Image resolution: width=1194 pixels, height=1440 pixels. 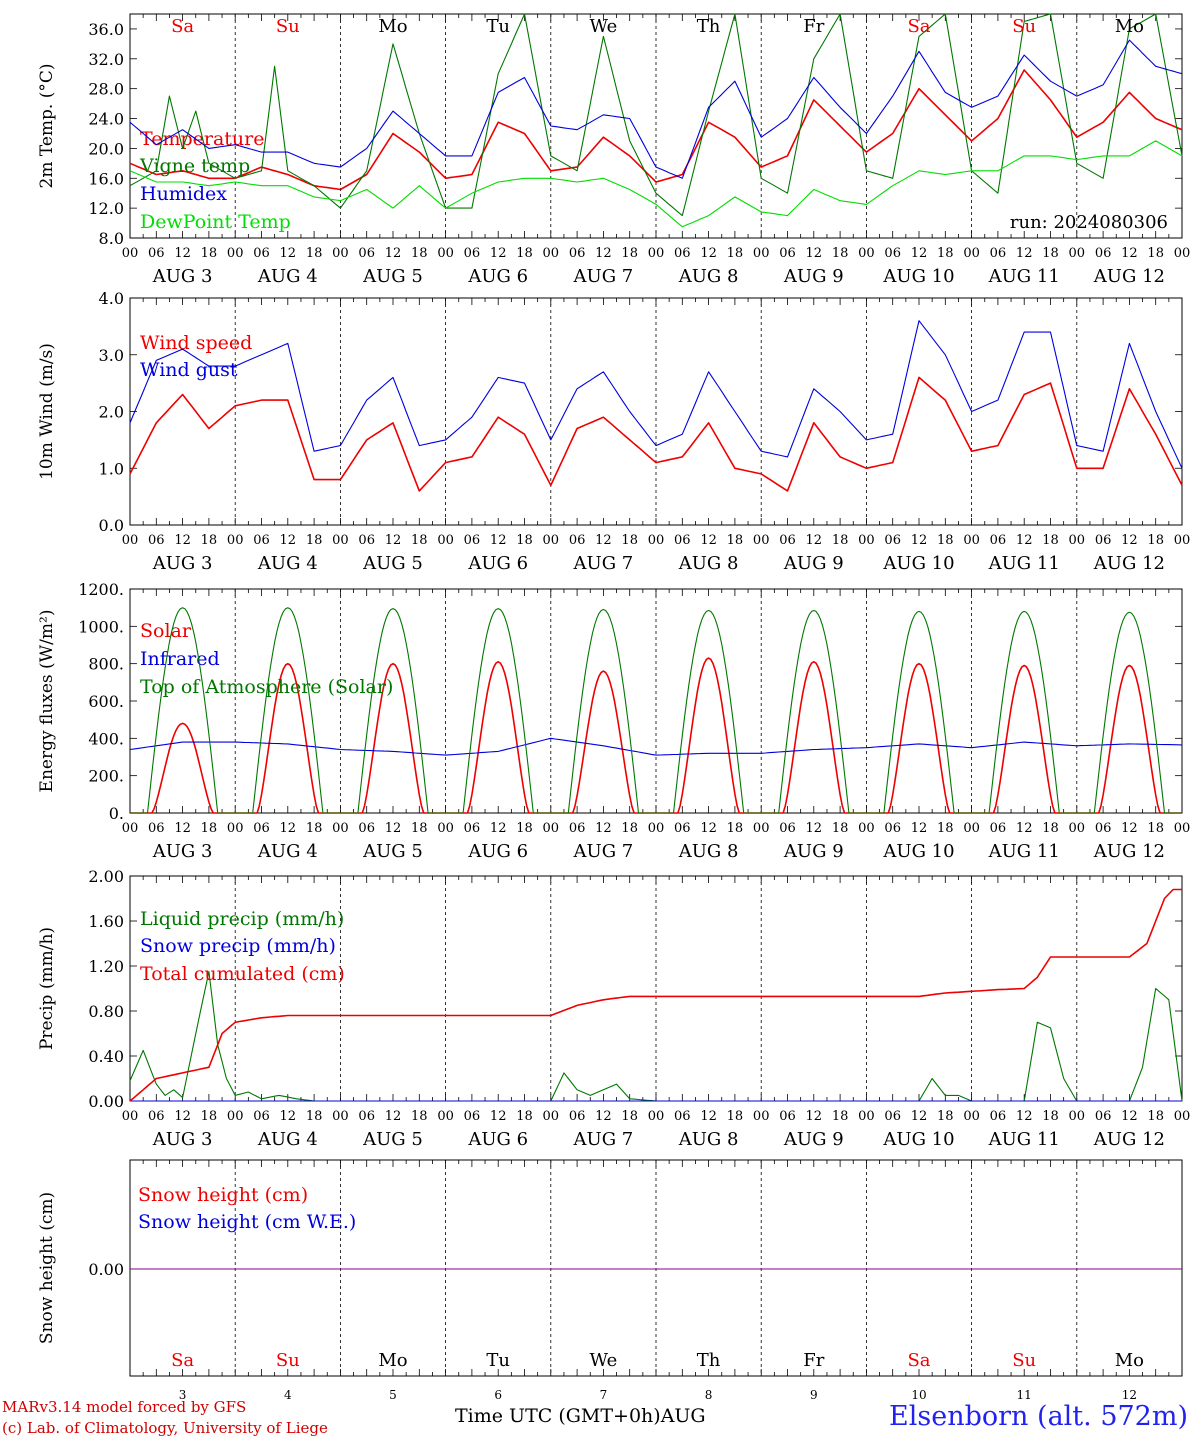 I want to click on panel5-legend-1: Snow height (cm), so click(x=223, y=1195).